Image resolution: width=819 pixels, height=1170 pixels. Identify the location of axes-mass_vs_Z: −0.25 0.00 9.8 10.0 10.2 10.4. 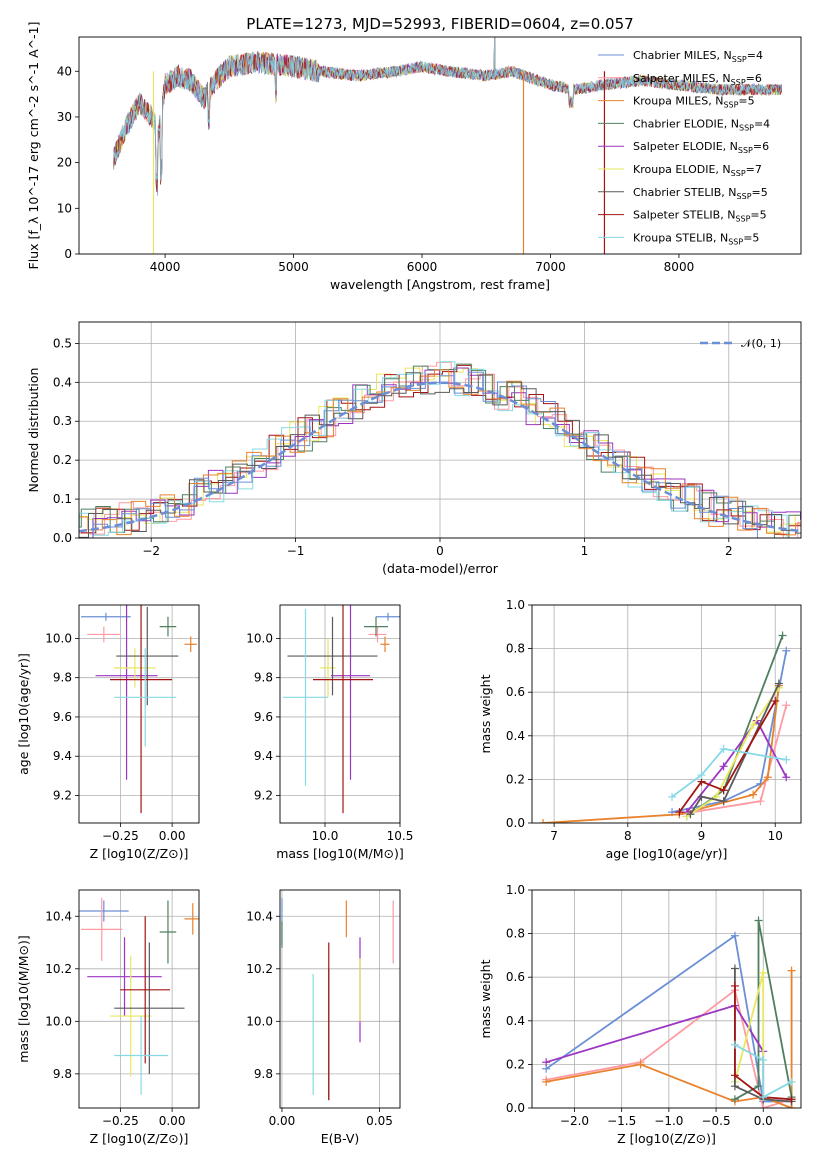
(122, 1009).